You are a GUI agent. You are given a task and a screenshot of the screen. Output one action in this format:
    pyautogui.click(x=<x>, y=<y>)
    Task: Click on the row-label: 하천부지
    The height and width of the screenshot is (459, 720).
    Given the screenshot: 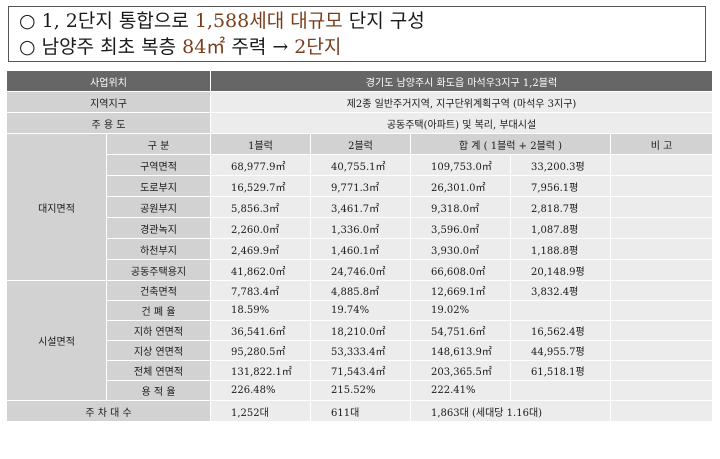 What is the action you would take?
    pyautogui.click(x=158, y=249)
    